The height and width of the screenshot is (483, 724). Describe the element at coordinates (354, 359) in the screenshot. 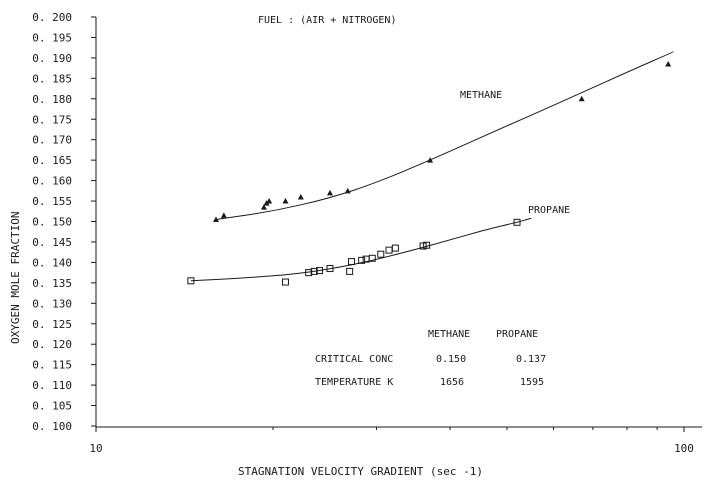

I see `table-row-label-critical-conc: CRITICAL CONC` at that location.